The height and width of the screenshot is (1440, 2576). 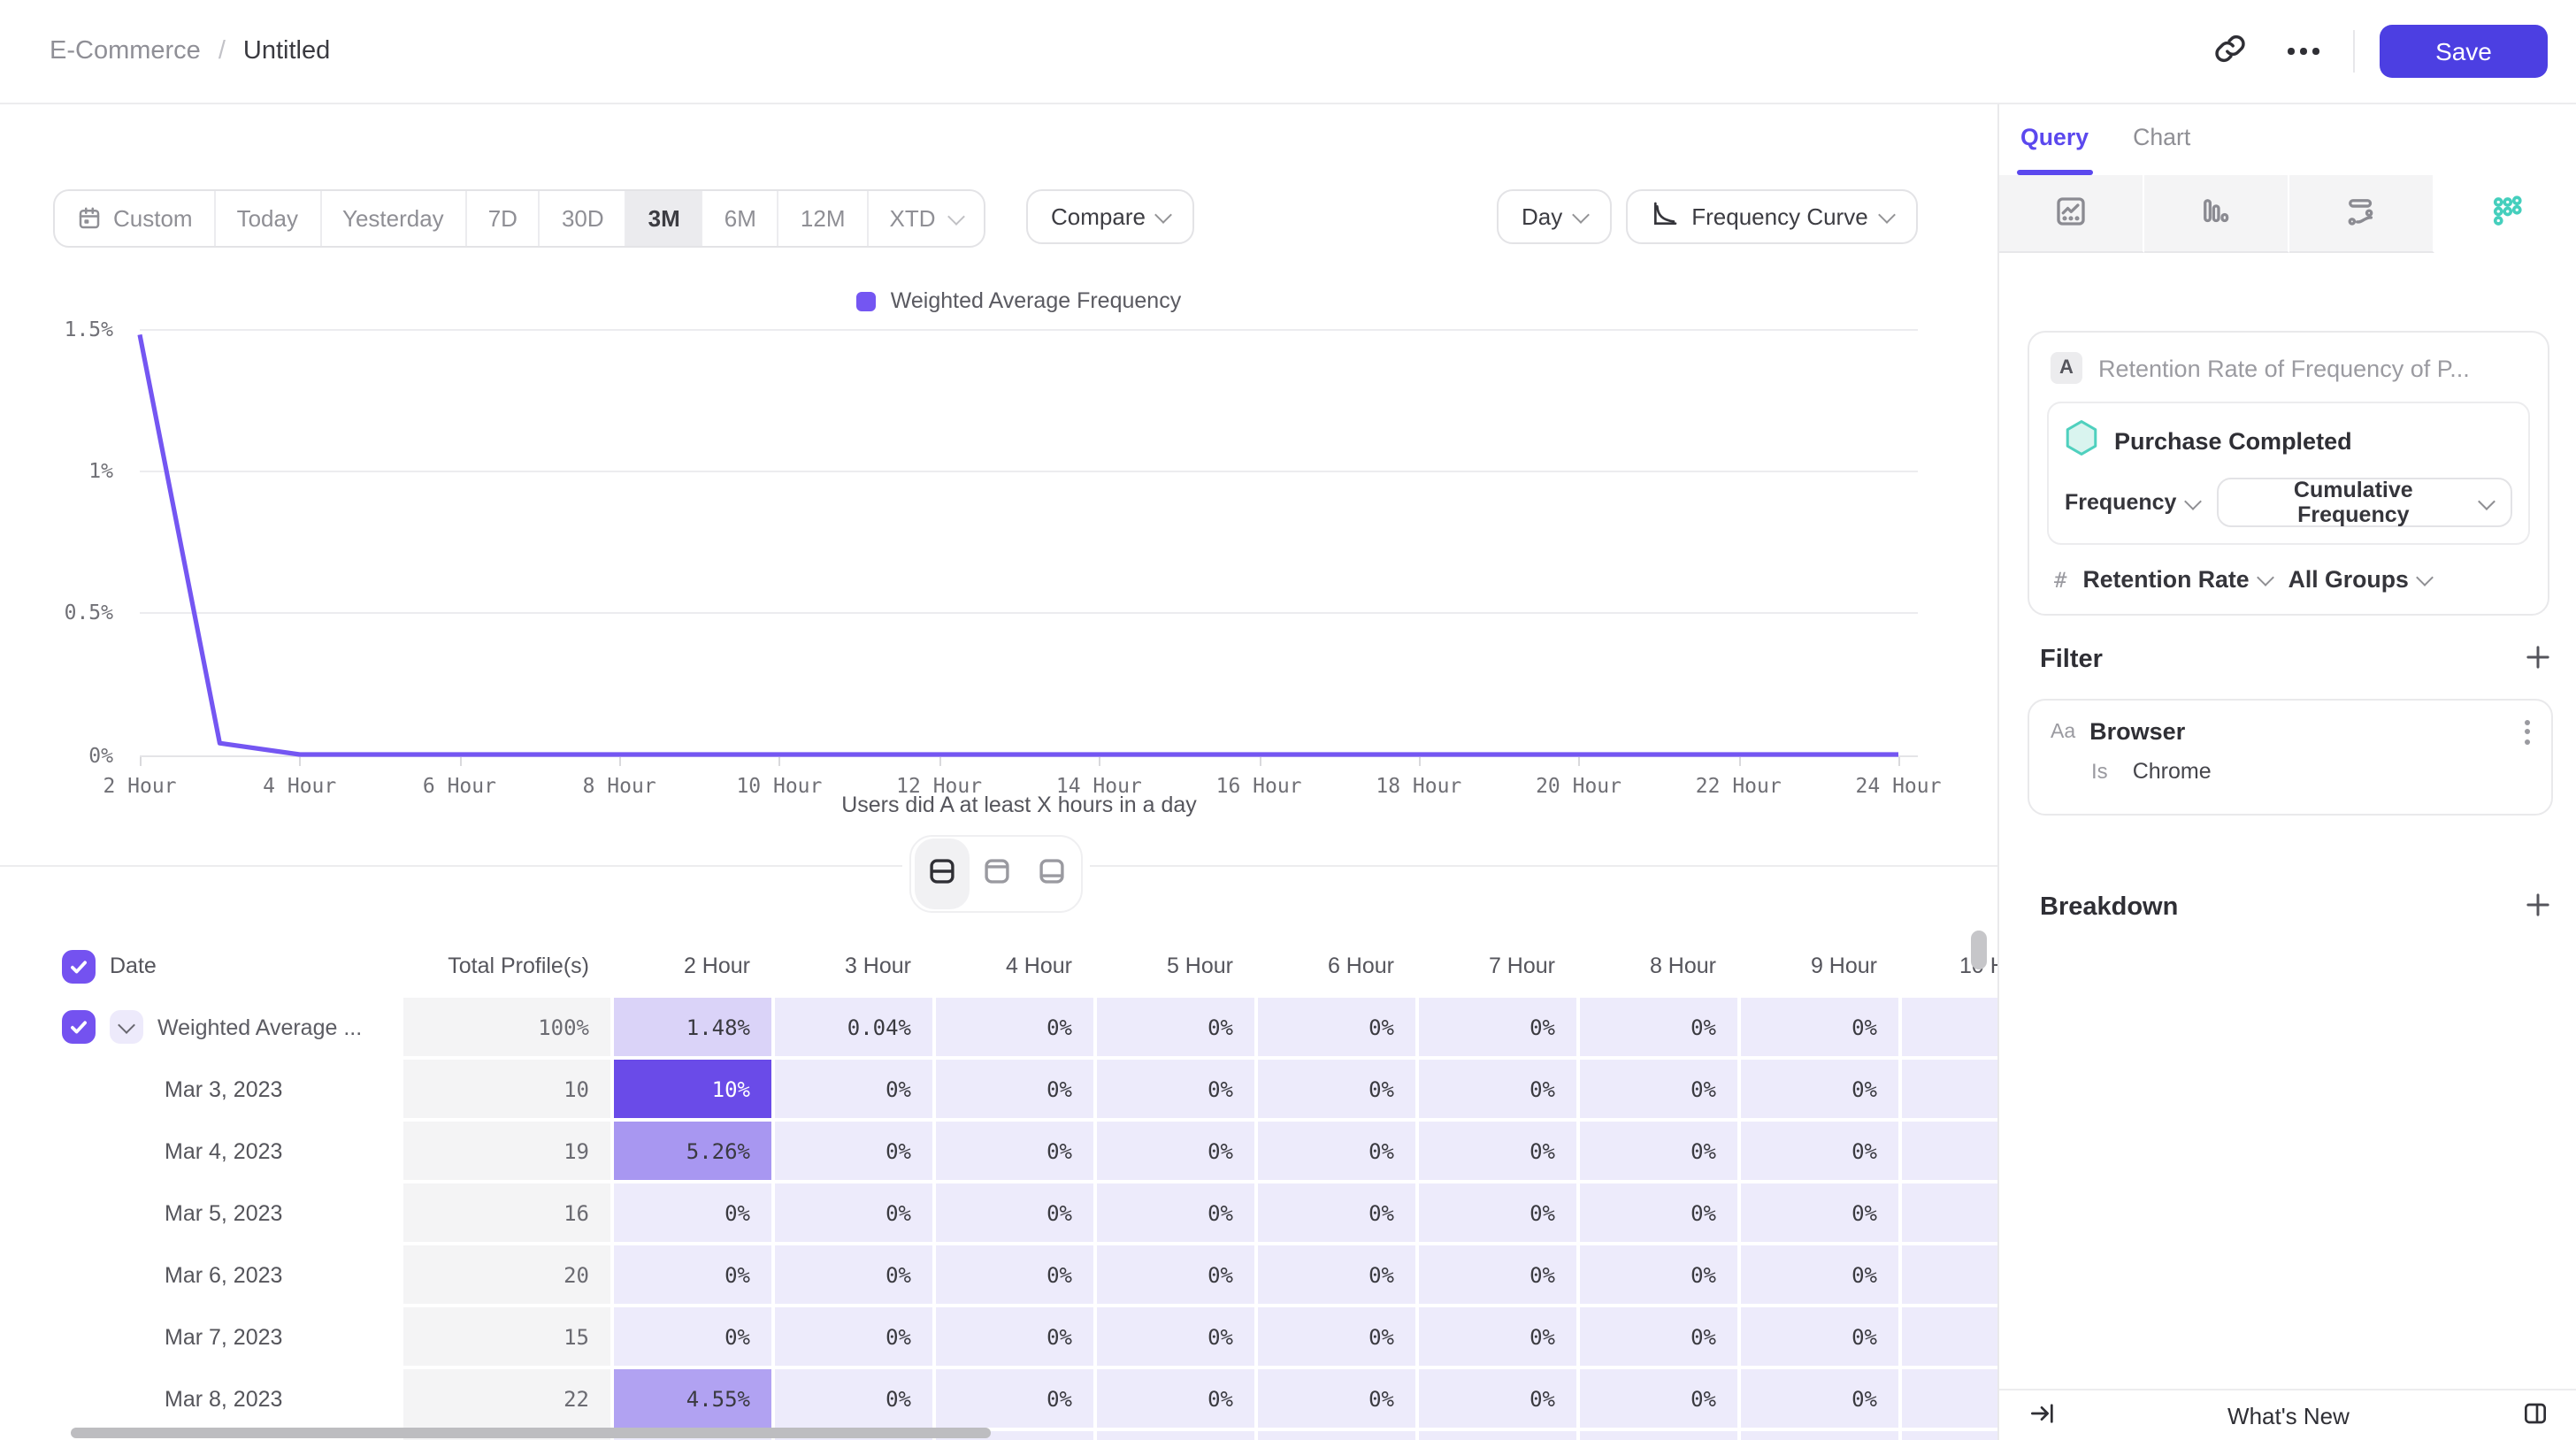 I want to click on flows-icon, so click(x=2361, y=213).